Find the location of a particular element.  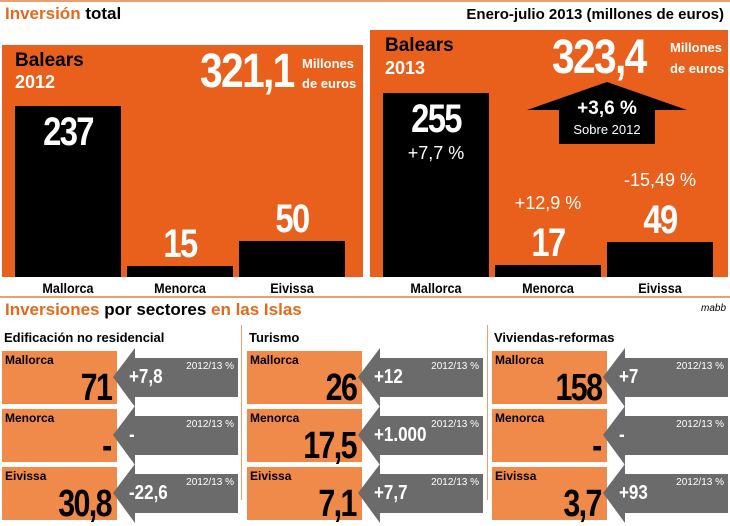

sector-cell: Eivissa 7,1 is located at coordinates (304, 496).